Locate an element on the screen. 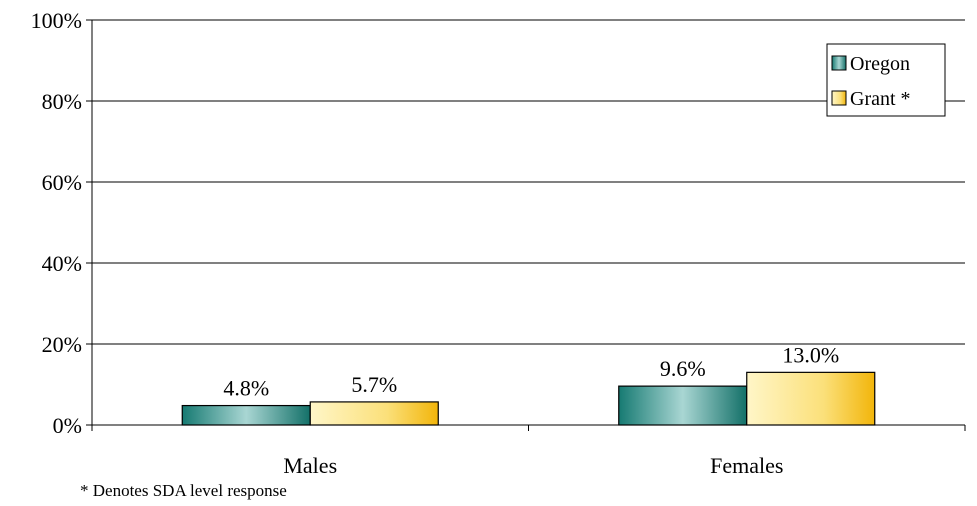 Image resolution: width=977 pixels, height=506 pixels. legend-label-oregon: Oregon is located at coordinates (880, 64).